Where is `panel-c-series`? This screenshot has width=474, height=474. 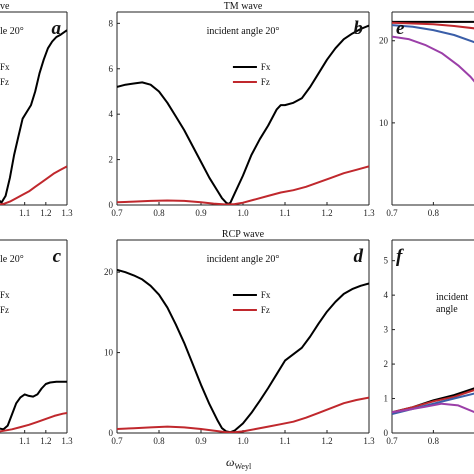 panel-c-series is located at coordinates (33, 406).